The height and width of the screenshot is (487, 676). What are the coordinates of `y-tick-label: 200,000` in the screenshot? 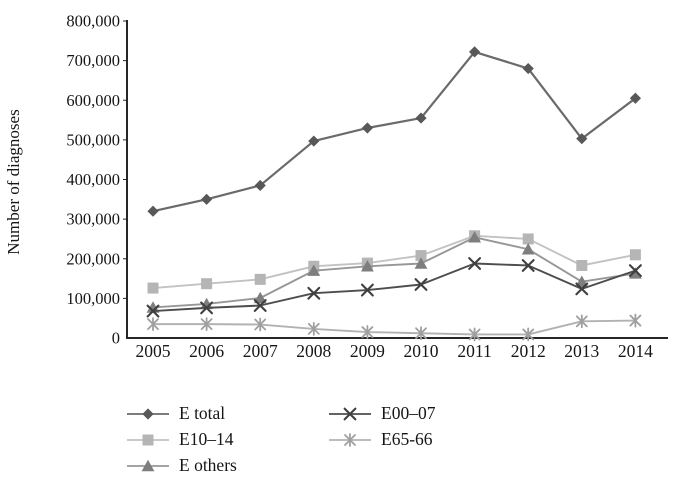 It's located at (93, 258).